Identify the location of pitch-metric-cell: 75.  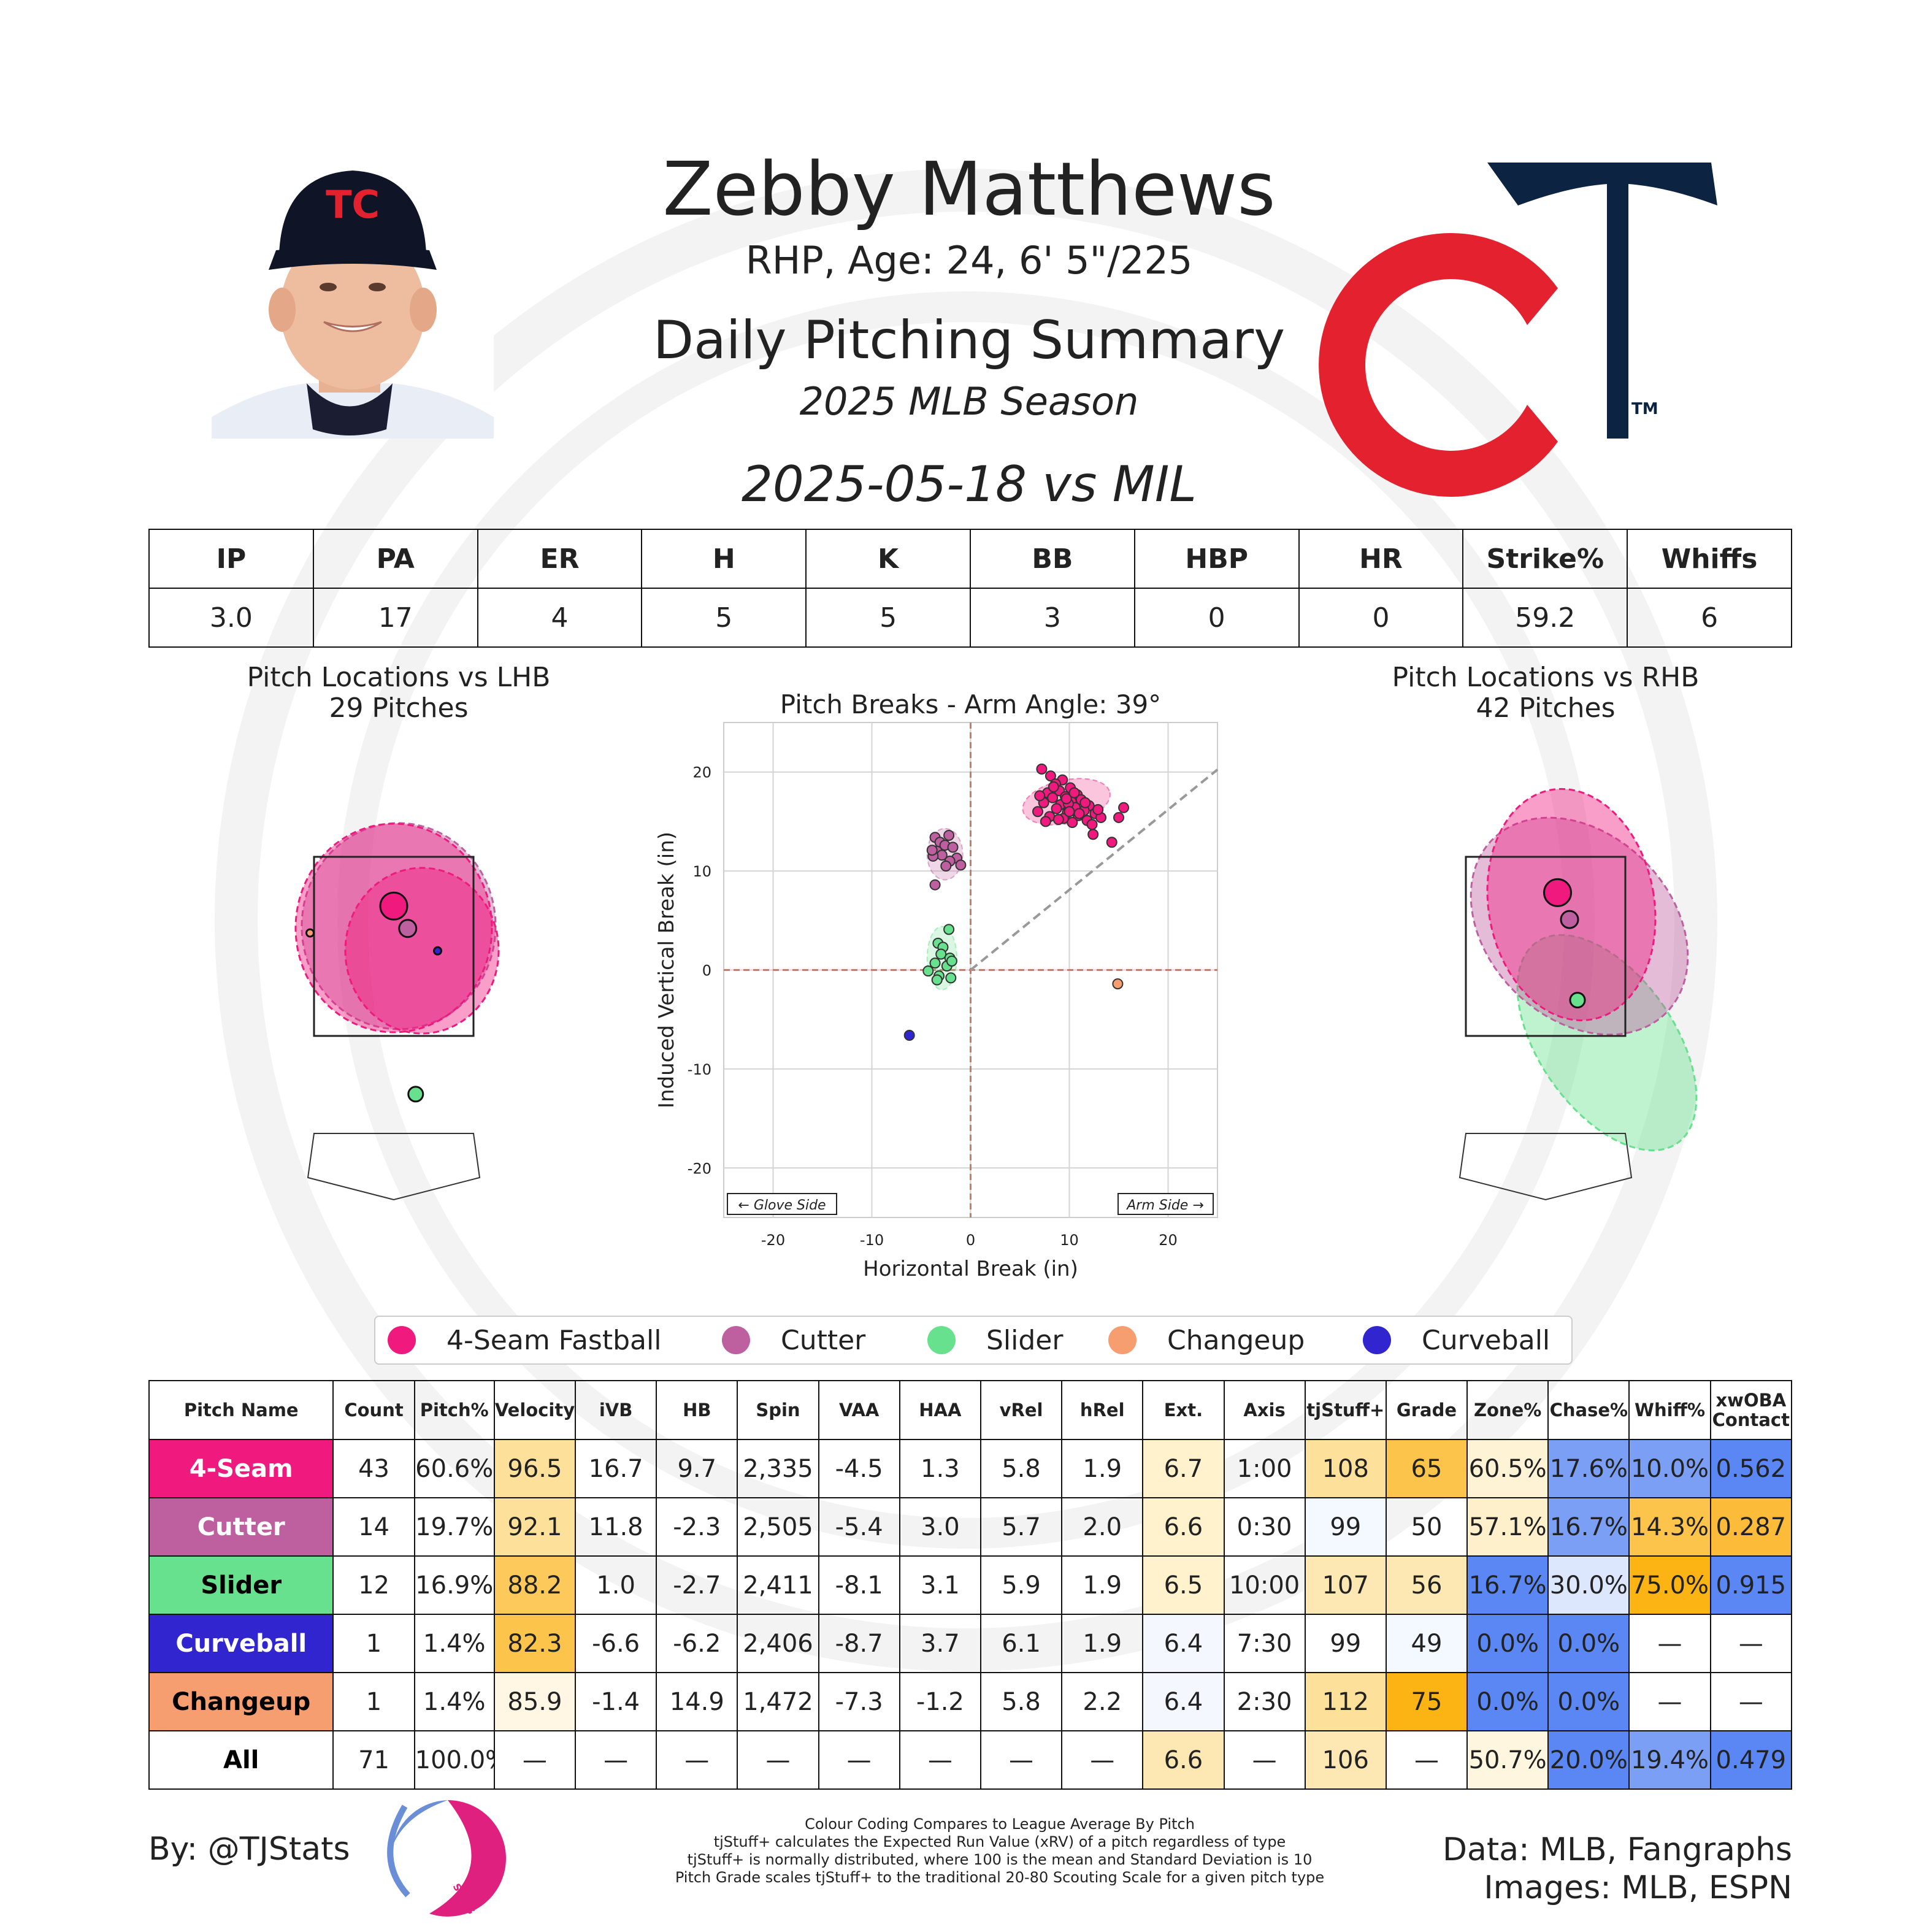
(1426, 1701).